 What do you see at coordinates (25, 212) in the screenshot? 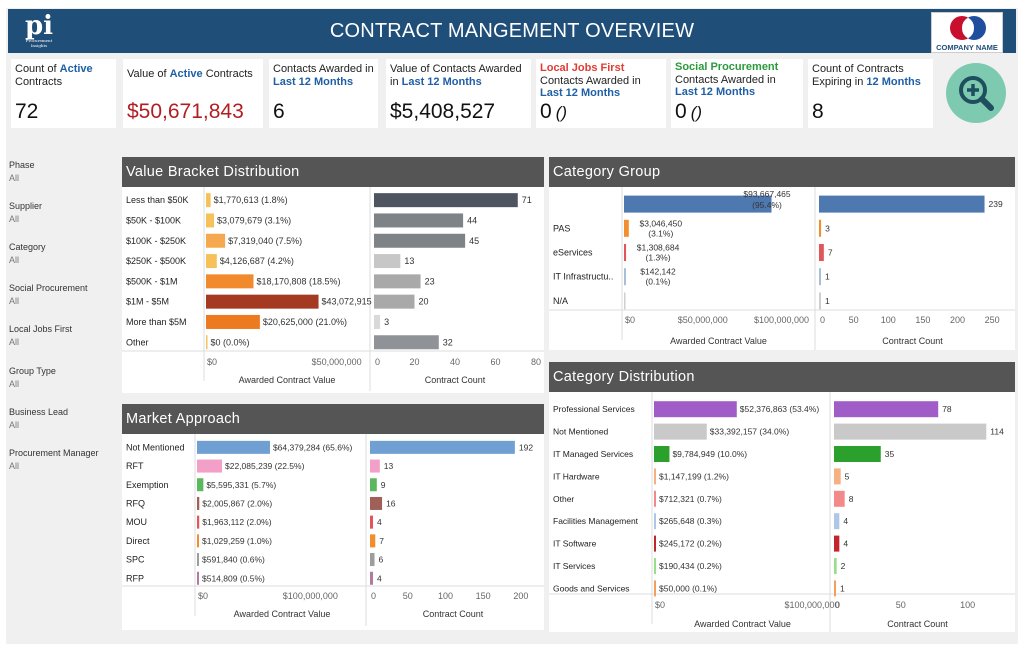
I see `filter-supplier: Supplier All` at bounding box center [25, 212].